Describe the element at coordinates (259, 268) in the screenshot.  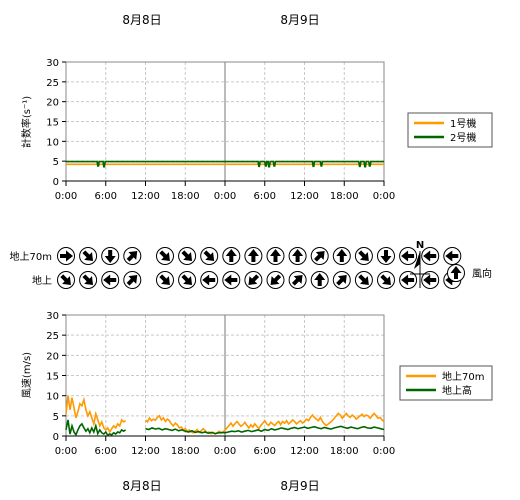
I see `wind-direction-rows` at that location.